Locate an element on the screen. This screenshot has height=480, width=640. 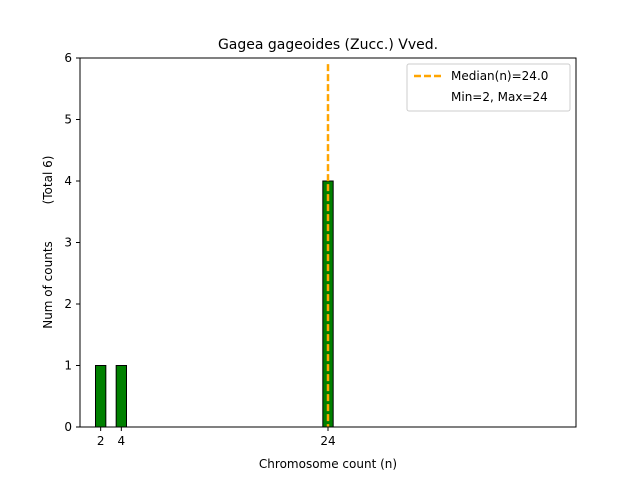
legend: Median(n)=24.0 Min=2, Max=24 is located at coordinates (488, 87).